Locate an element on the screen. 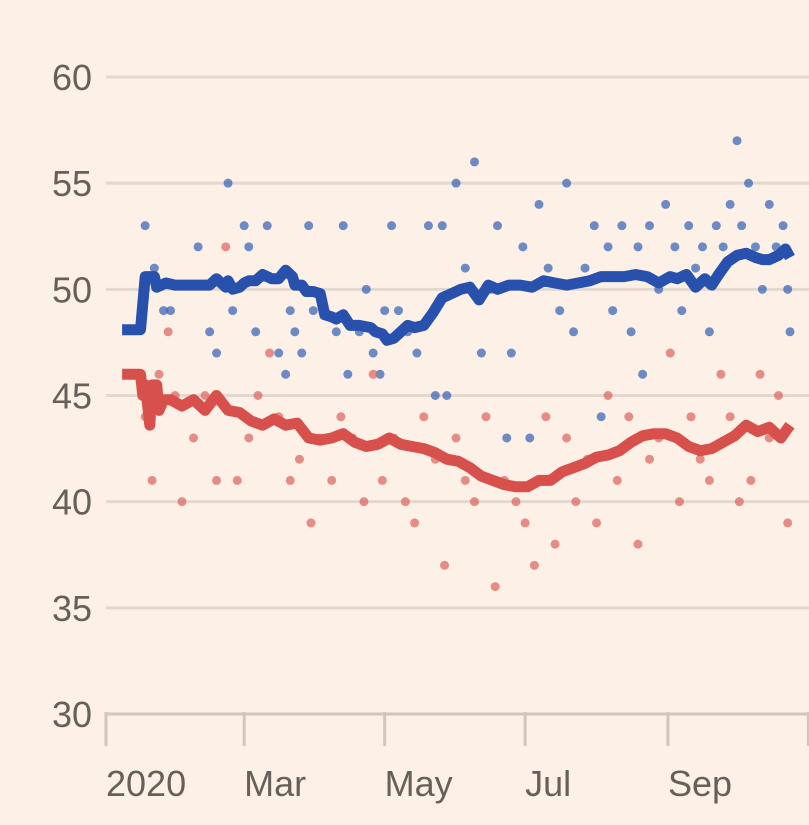 The width and height of the screenshot is (809, 825). red-trend-line is located at coordinates (458, 430).